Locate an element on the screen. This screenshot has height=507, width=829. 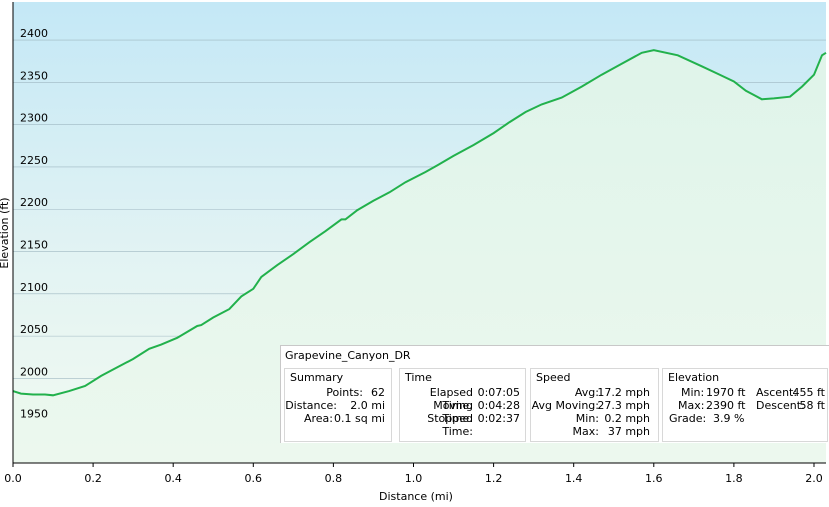
track-name: Grapevine_Canyon_DR is located at coordinates (348, 355).